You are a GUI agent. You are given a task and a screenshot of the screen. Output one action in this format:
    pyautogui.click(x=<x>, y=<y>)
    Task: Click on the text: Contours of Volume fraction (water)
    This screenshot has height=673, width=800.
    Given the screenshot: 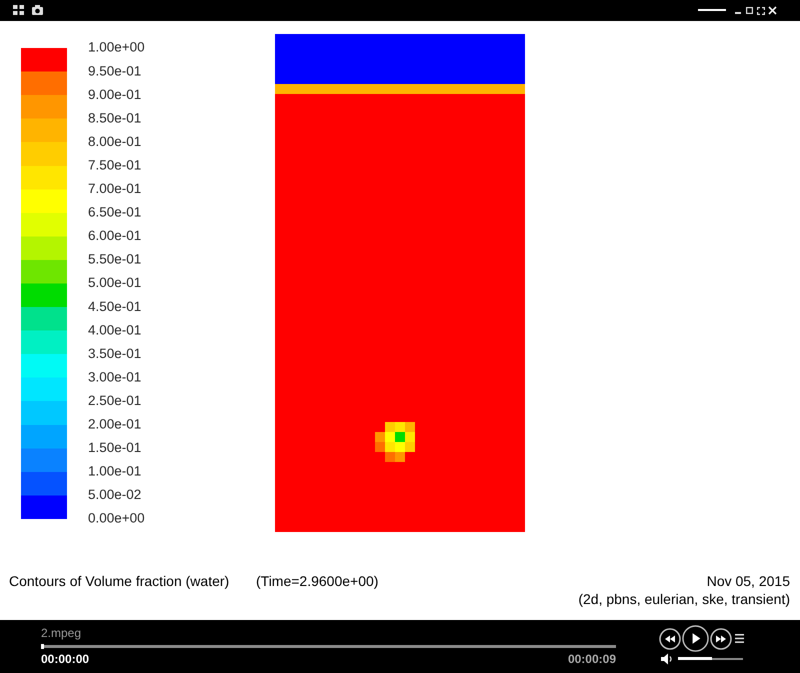 What is the action you would take?
    pyautogui.click(x=119, y=581)
    